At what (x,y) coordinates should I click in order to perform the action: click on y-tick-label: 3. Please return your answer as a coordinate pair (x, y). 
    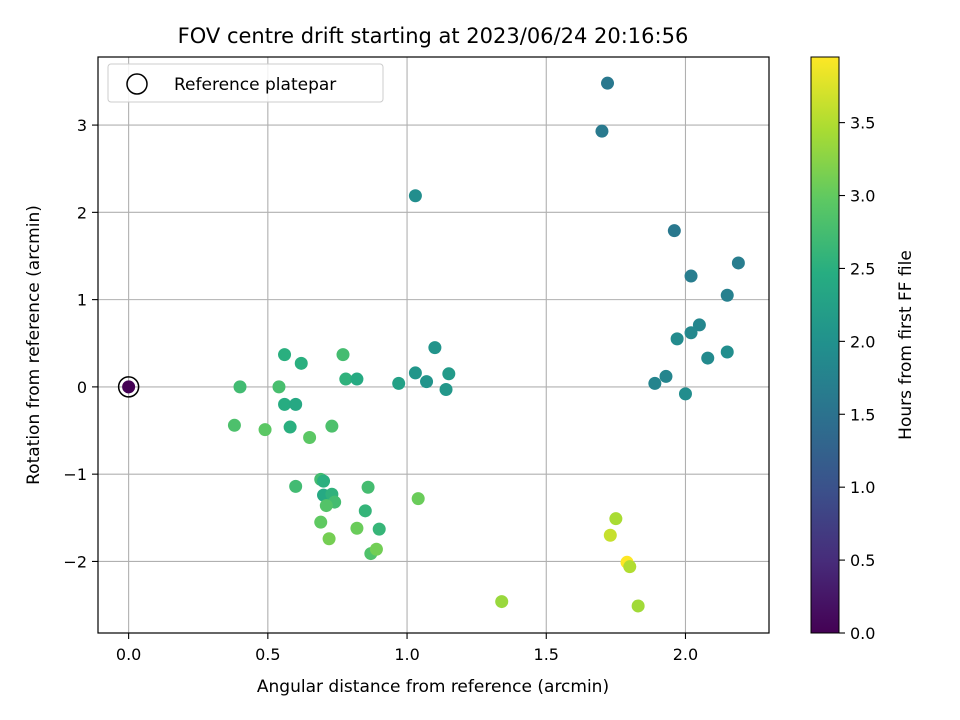
    Looking at the image, I should click on (82, 125).